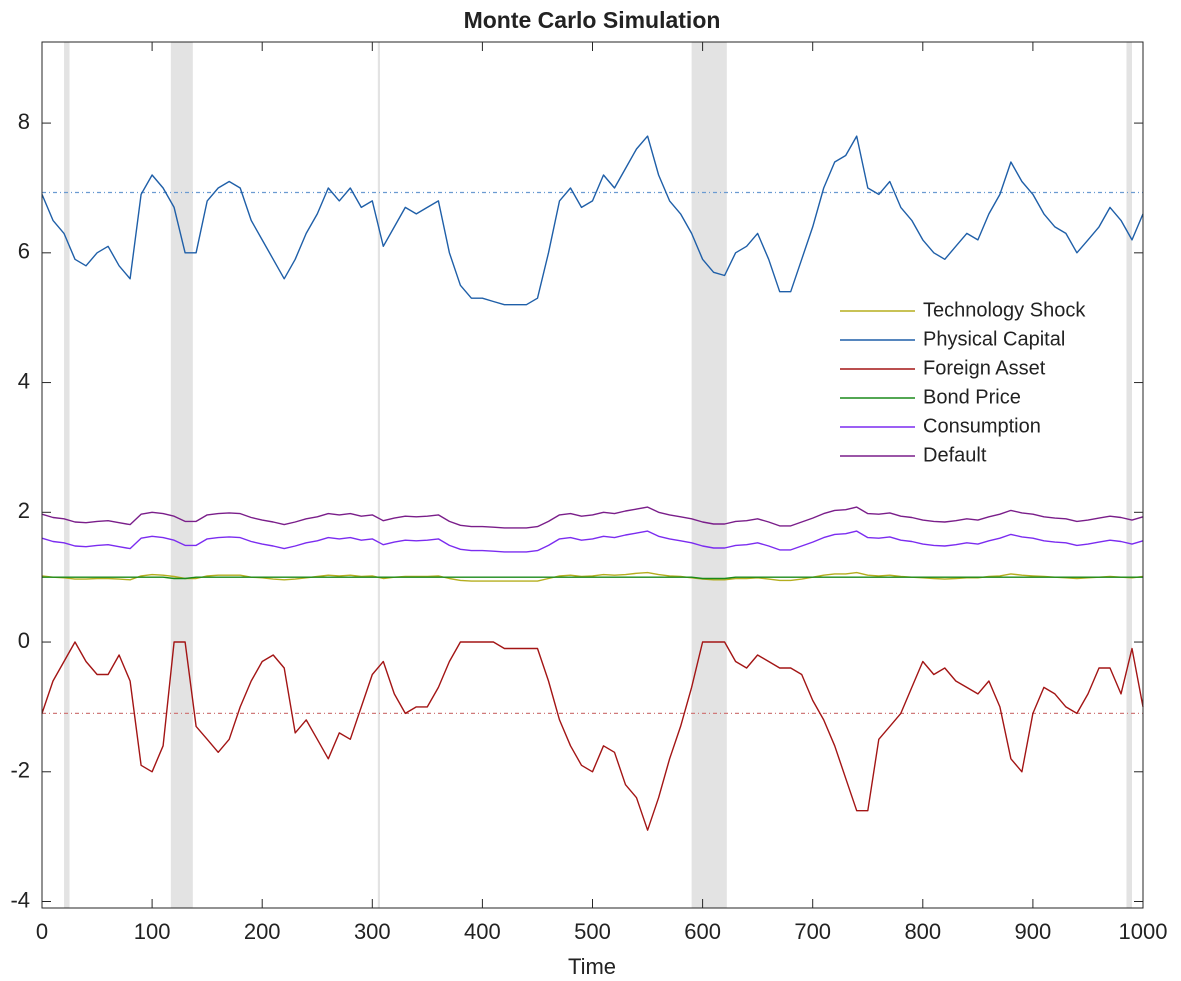  What do you see at coordinates (955, 455) in the screenshot?
I see `legend-label: Default` at bounding box center [955, 455].